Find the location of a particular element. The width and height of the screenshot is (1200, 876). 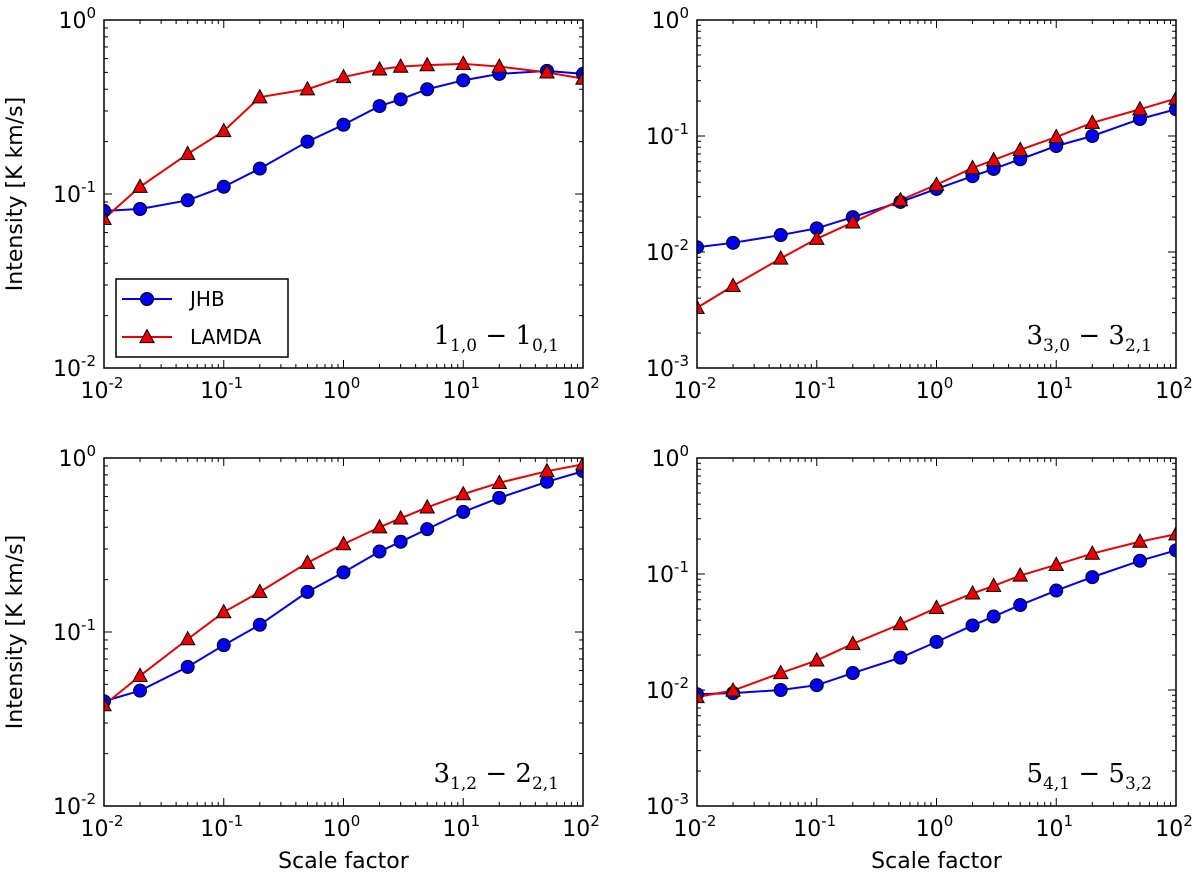

y-tick-label: 10⁰ is located at coordinates (670, 19).